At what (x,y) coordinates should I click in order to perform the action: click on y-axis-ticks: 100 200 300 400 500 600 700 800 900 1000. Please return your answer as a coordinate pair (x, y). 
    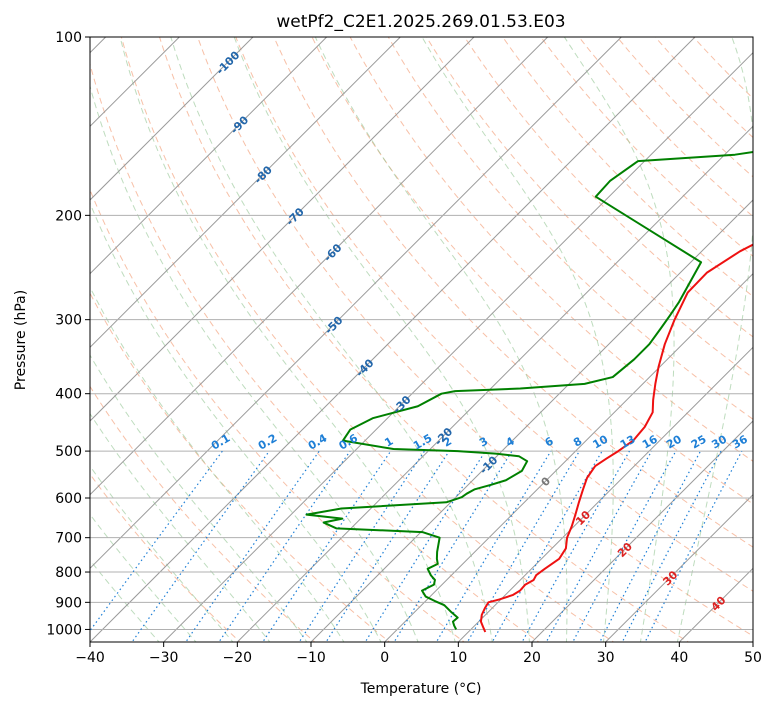
    Looking at the image, I should click on (68, 334).